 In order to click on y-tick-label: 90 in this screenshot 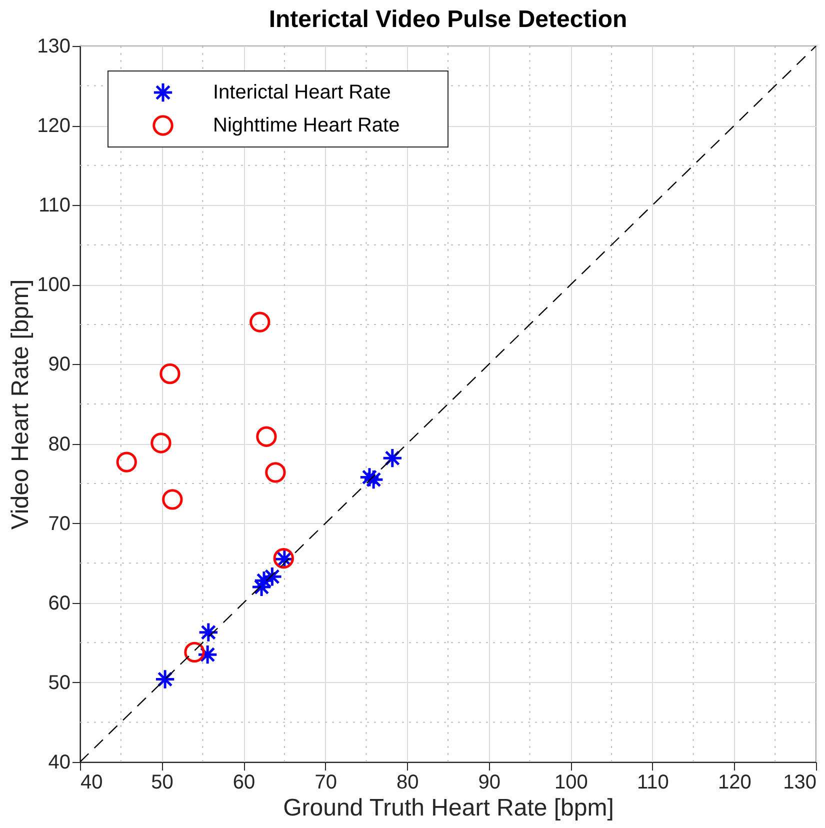, I will do `click(59, 365)`.